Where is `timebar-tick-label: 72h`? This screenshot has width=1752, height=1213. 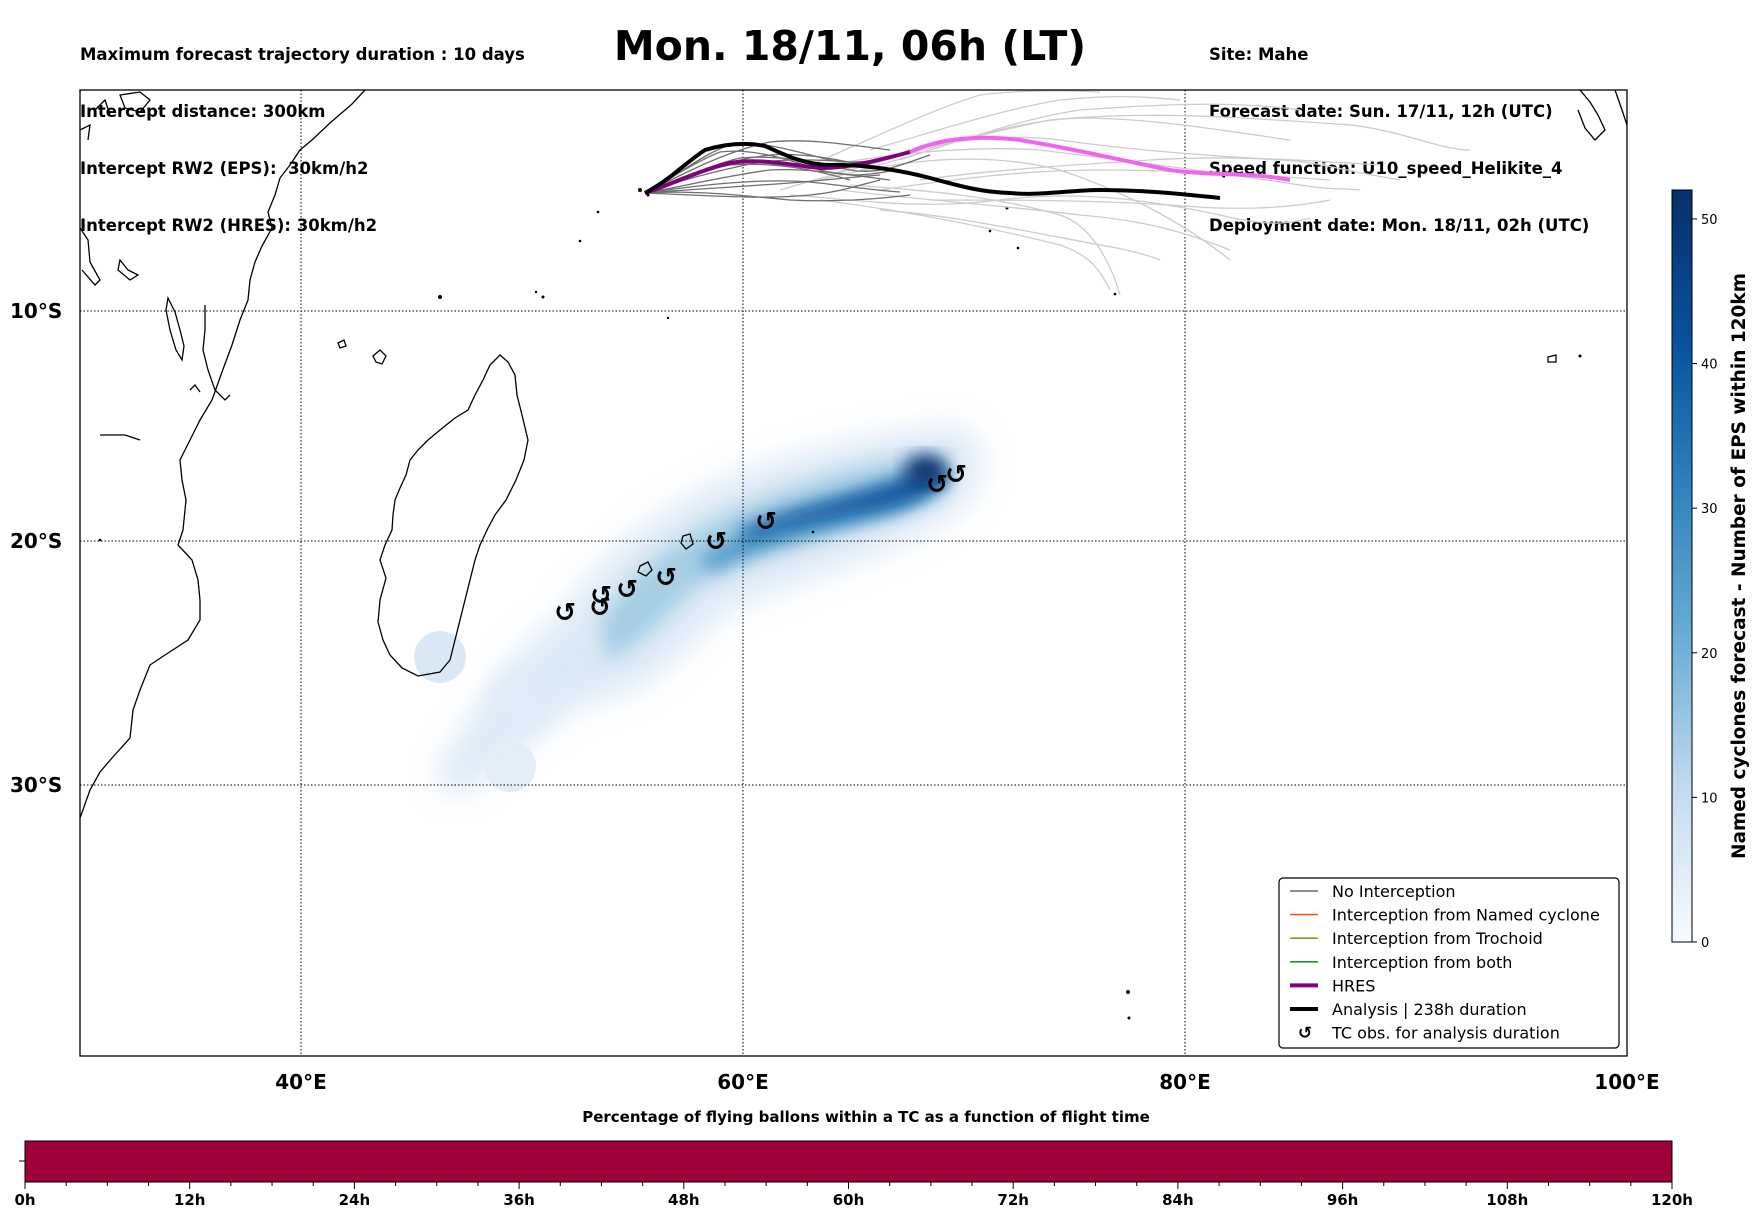 timebar-tick-label: 72h is located at coordinates (1013, 1200).